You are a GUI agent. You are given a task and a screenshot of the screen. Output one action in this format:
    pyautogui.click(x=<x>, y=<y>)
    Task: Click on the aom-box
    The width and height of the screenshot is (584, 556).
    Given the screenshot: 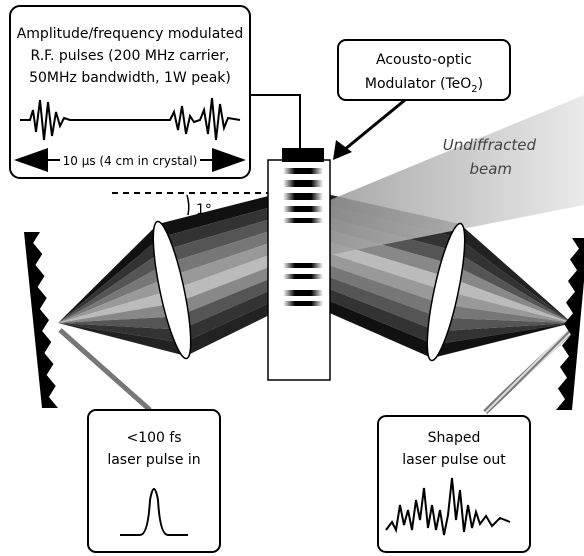 What is the action you would take?
    pyautogui.click(x=424, y=70)
    